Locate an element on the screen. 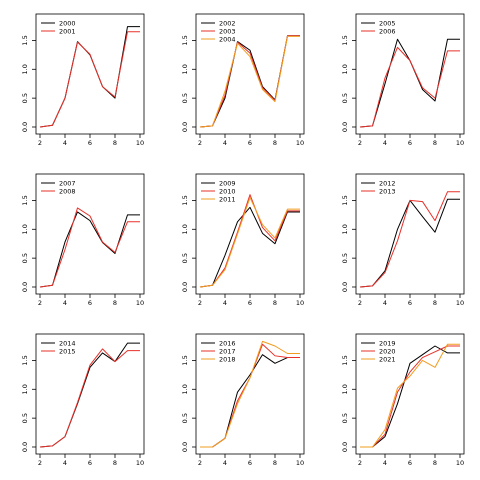 The height and width of the screenshot is (480, 480). legend-label: 2009 is located at coordinates (227, 183).